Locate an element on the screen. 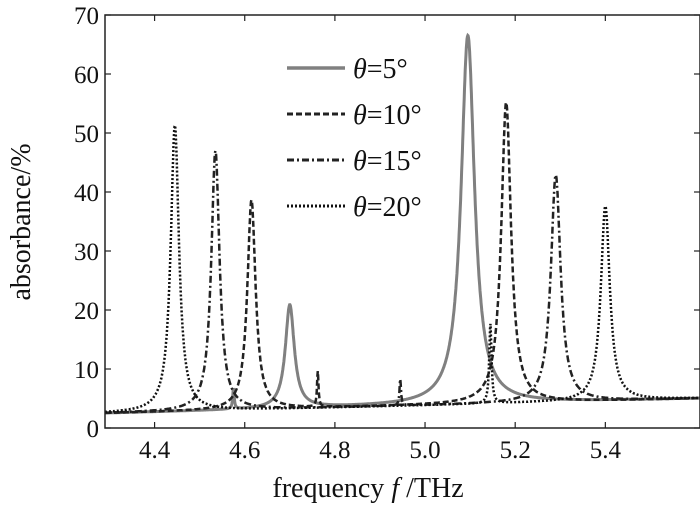 The width and height of the screenshot is (700, 506). x-tick-label: 4.8 is located at coordinates (334, 450).